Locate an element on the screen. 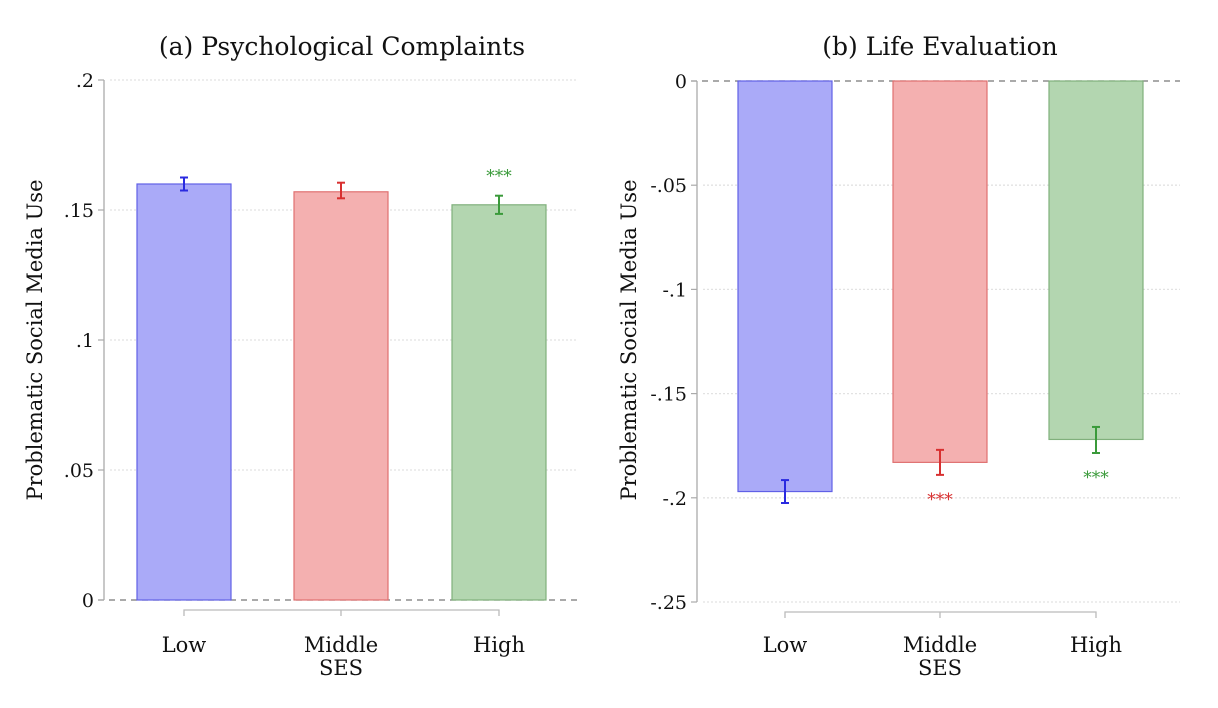 This screenshot has height=708, width=1218. y-tick-label: -.1 is located at coordinates (674, 290).